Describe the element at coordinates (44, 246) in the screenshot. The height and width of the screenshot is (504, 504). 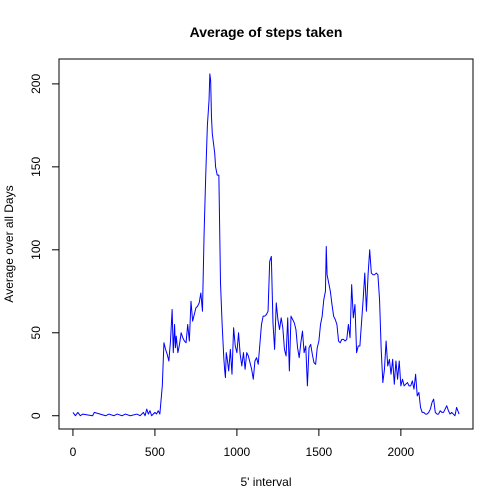
I see `y-axis: 0 50 100 150 200` at that location.